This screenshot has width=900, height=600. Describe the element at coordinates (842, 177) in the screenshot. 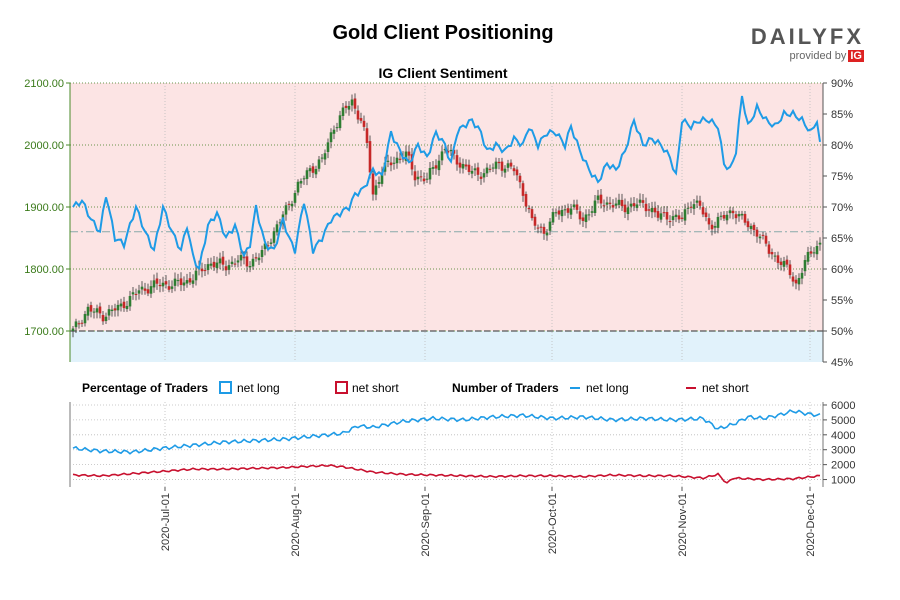

I see `right-tick-label: 75%` at that location.